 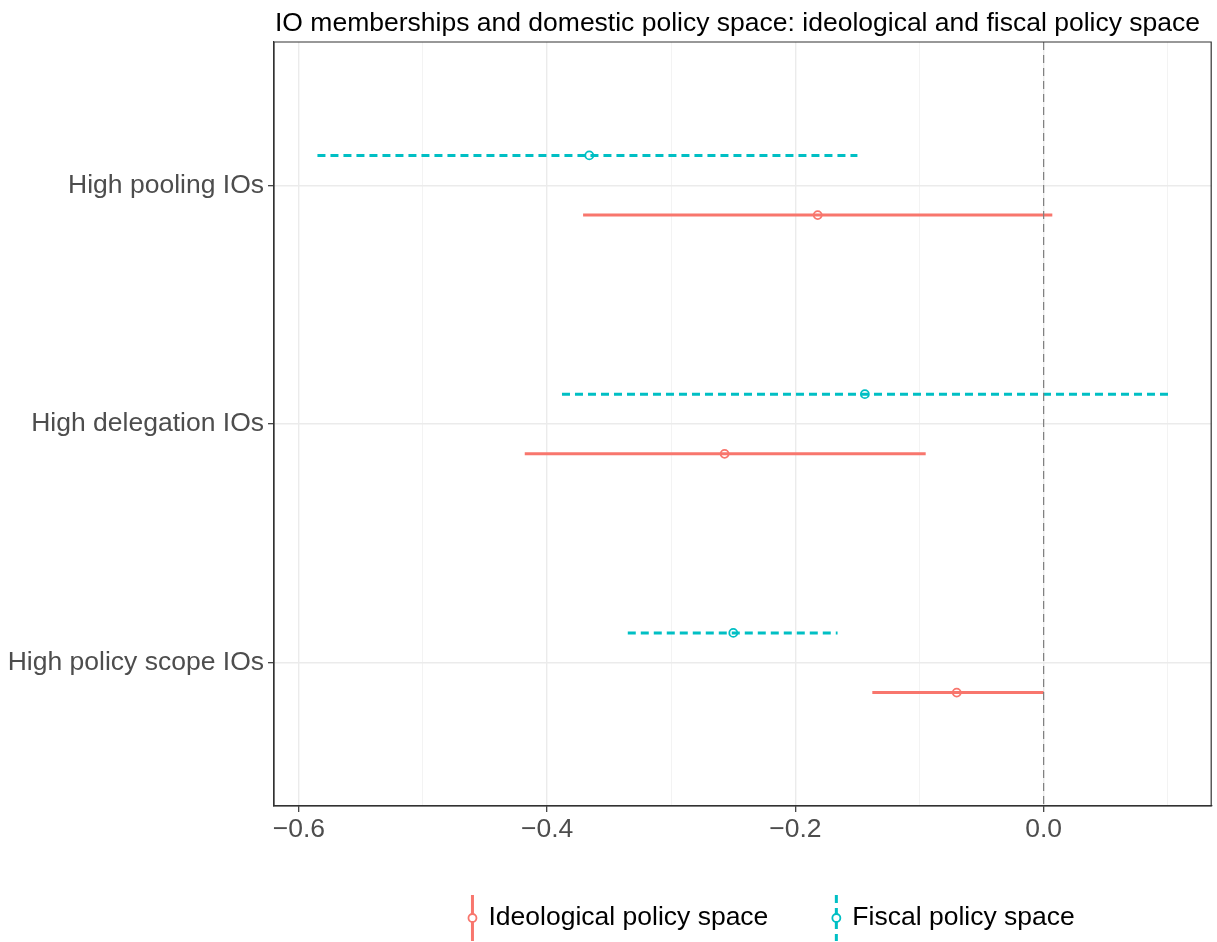 What do you see at coordinates (738, 22) in the screenshot?
I see `chart-title: IO memberships and domestic policy space: ideological and fiscal policy space` at bounding box center [738, 22].